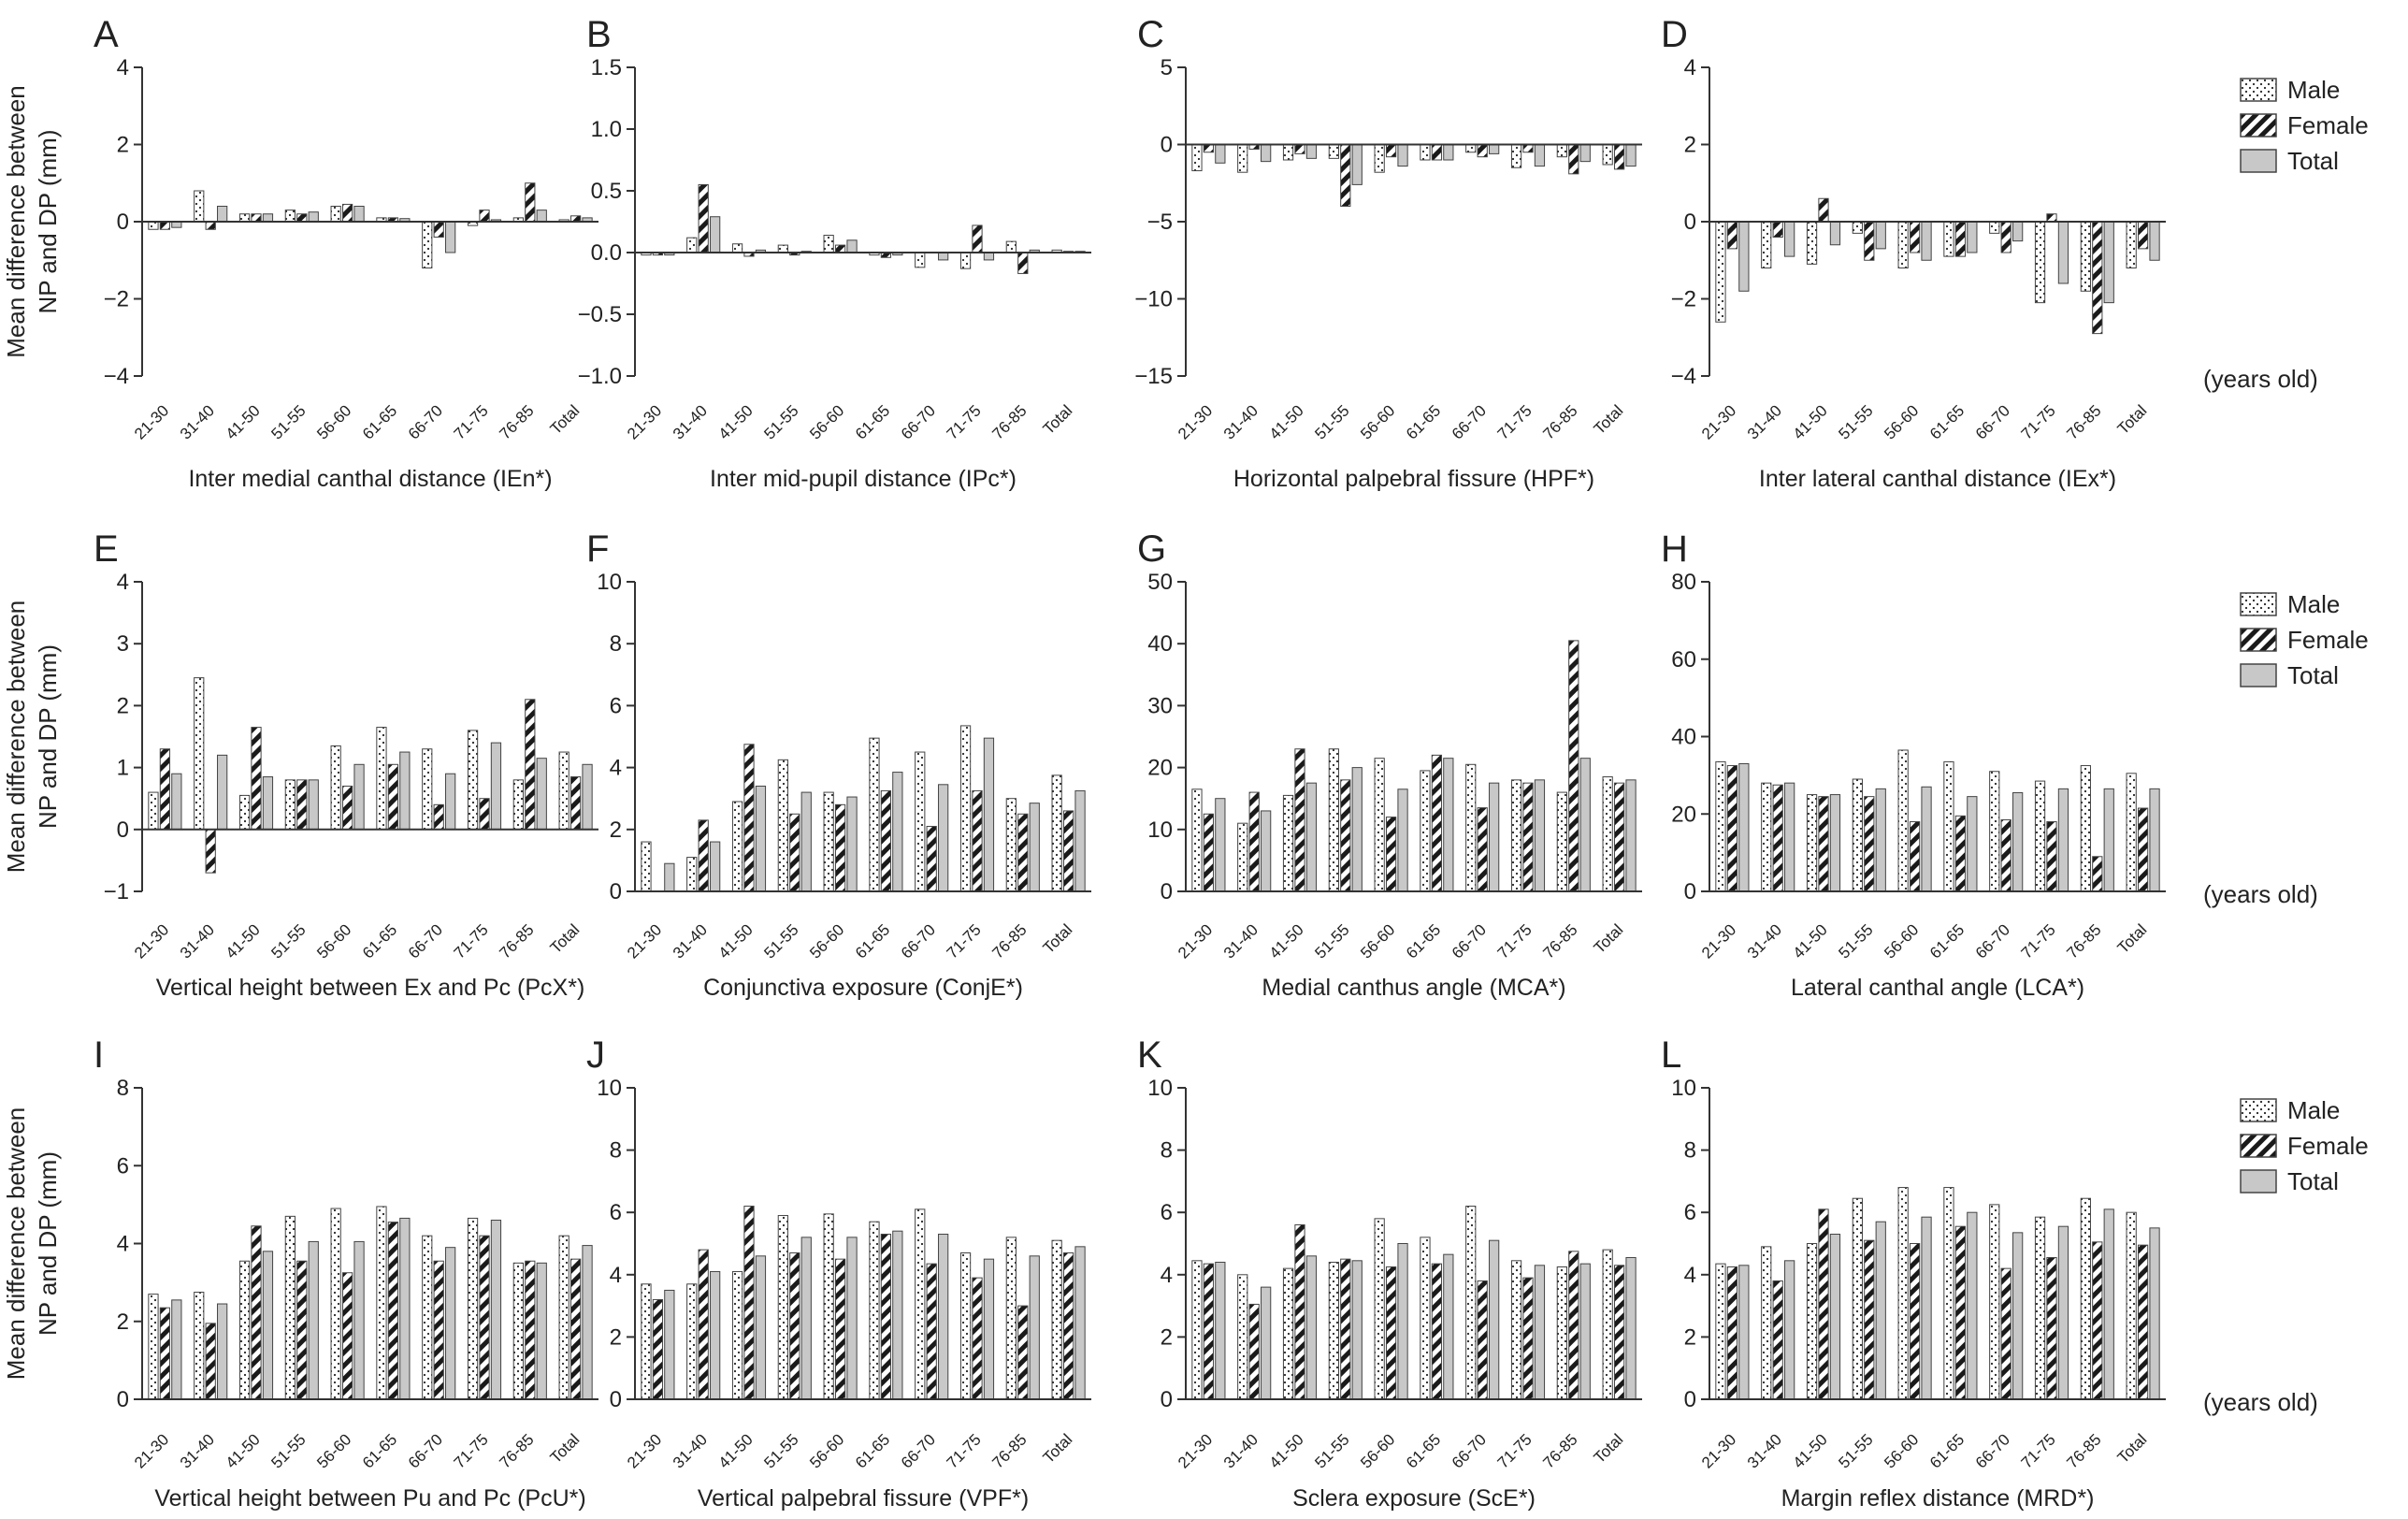 This screenshot has width=2408, height=1519. What do you see at coordinates (369, 1498) in the screenshot?
I see `x-axis-title: Vertical height between Pu and Pc (PcU*)` at bounding box center [369, 1498].